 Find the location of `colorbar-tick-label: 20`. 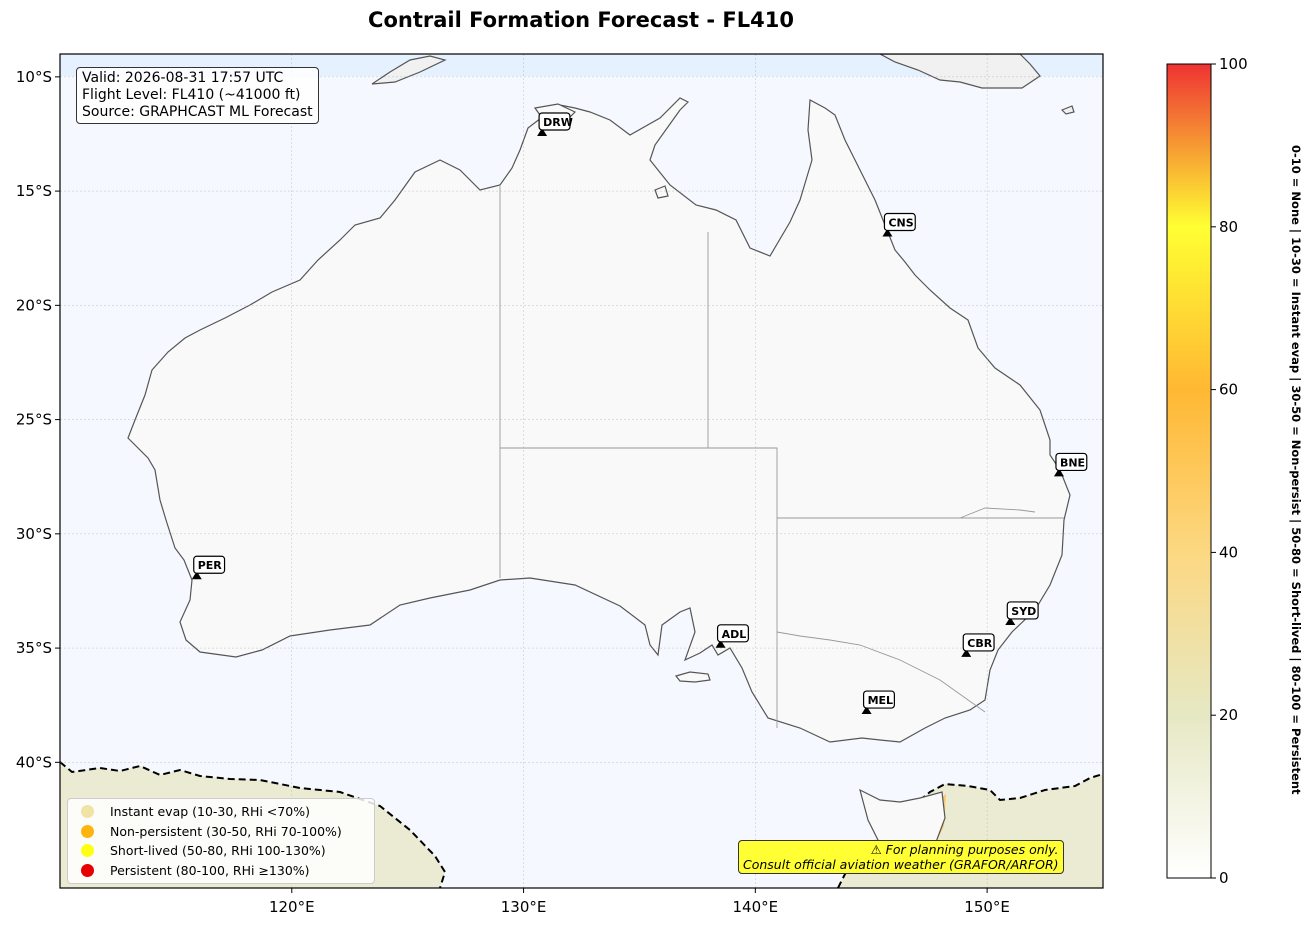

colorbar-tick-label: 20 is located at coordinates (1228, 715).